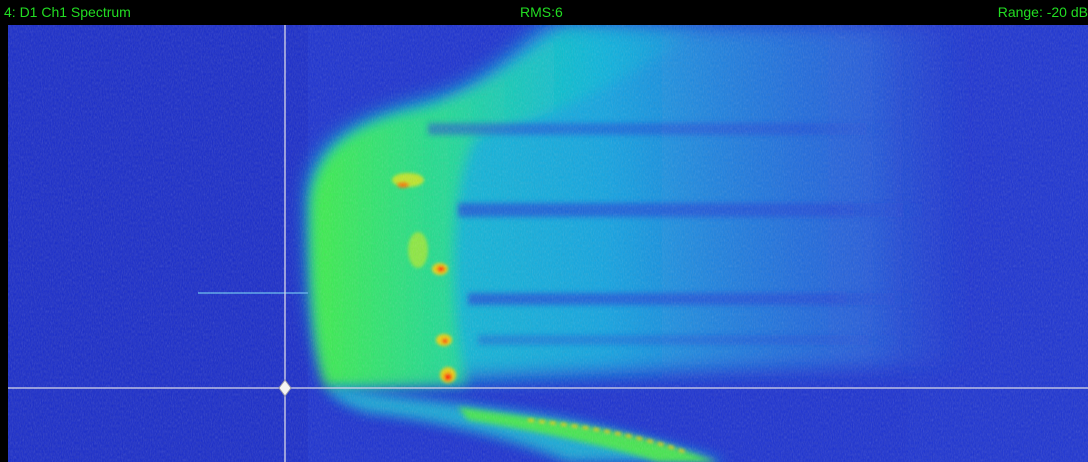 The width and height of the screenshot is (1088, 462). Describe the element at coordinates (285, 388) in the screenshot. I see `diamond-marker-icon` at that location.